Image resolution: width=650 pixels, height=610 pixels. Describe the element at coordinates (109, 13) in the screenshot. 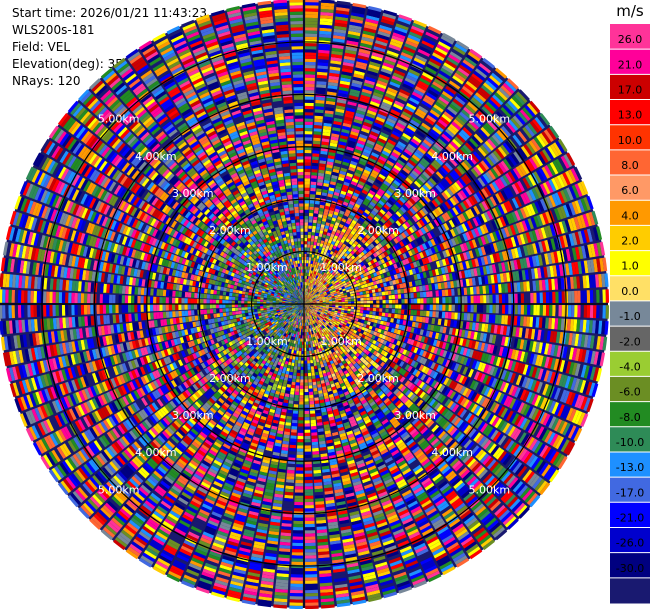

I see `start-time-label: Start time: 2026/01/21 11:43:23` at that location.